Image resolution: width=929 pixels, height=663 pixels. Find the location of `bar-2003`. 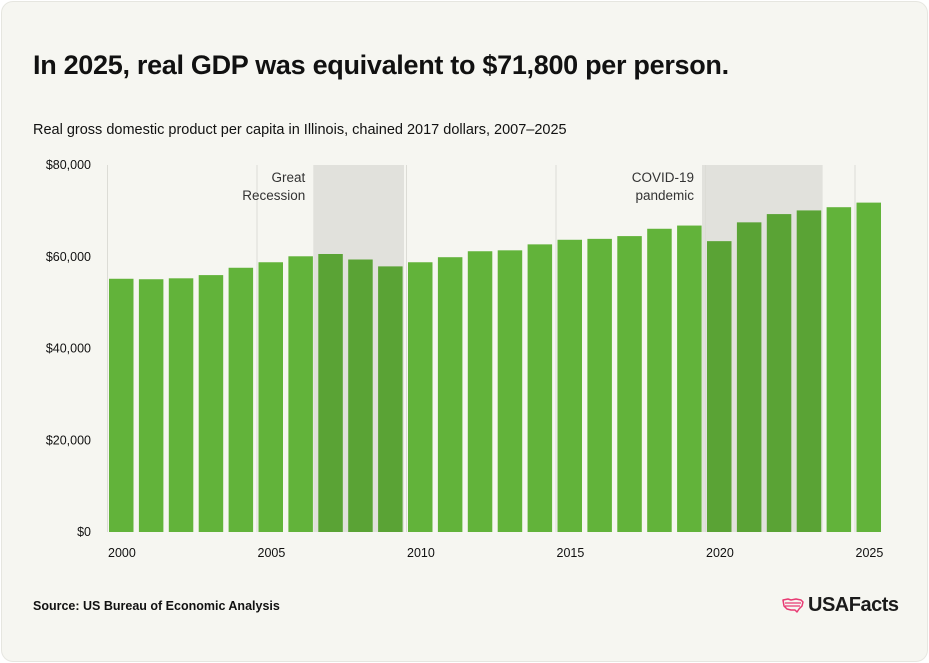

bar-2003 is located at coordinates (211, 403).